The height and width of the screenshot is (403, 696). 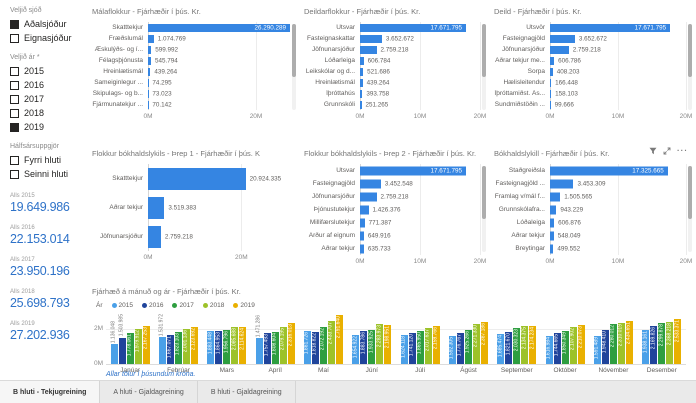 What do you see at coordinates (48, 71) in the screenshot?
I see `slicer-option-2015: 2015` at bounding box center [48, 71].